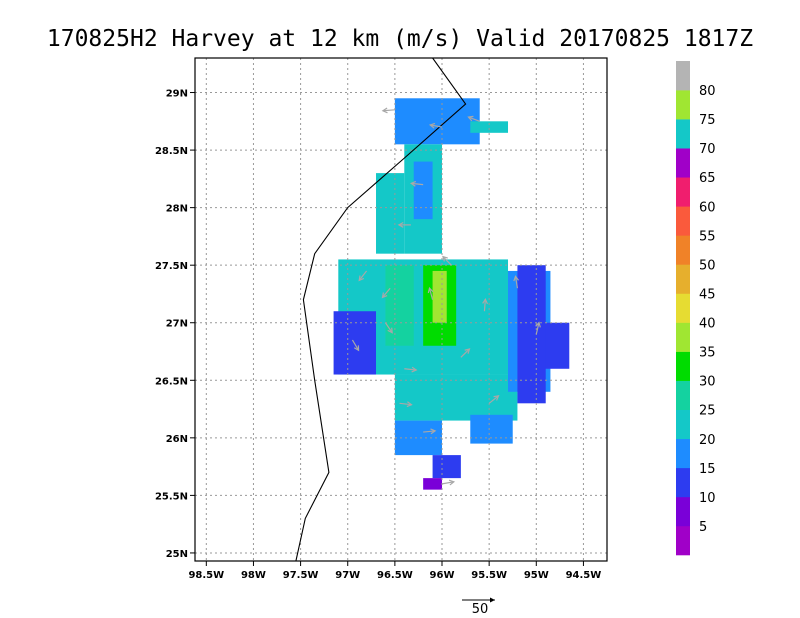 The image size is (800, 618). Describe the element at coordinates (707, 469) in the screenshot. I see `colorbar-label: 15` at that location.